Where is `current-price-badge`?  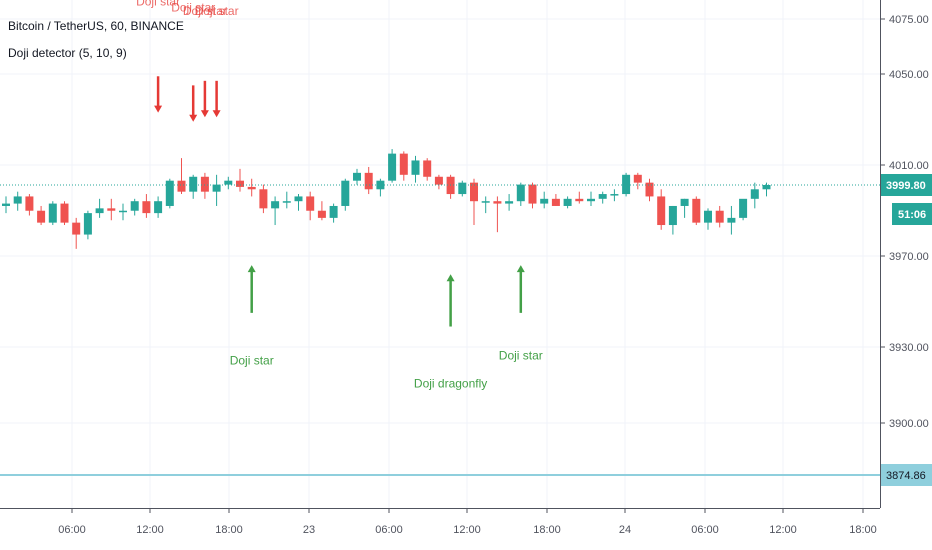 current-price-badge is located at coordinates (906, 185).